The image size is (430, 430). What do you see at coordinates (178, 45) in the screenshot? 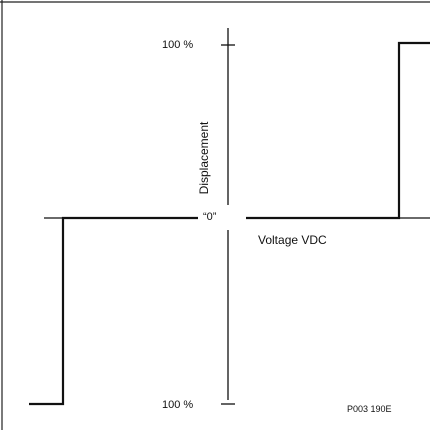
I see `top-percent-label: 100 %` at bounding box center [178, 45].